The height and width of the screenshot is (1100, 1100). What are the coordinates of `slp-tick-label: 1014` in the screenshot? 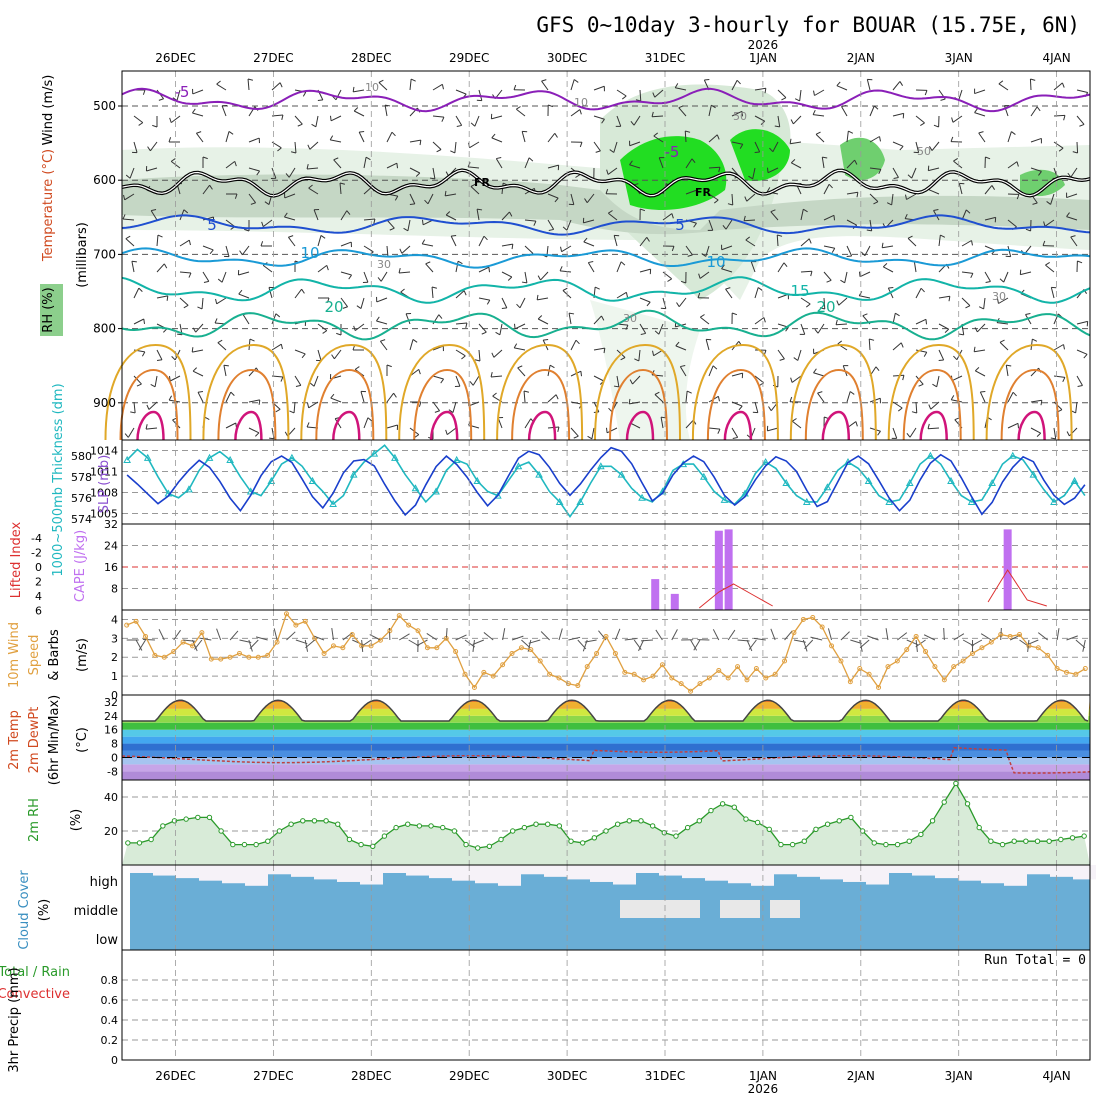 It's located at (104, 451).